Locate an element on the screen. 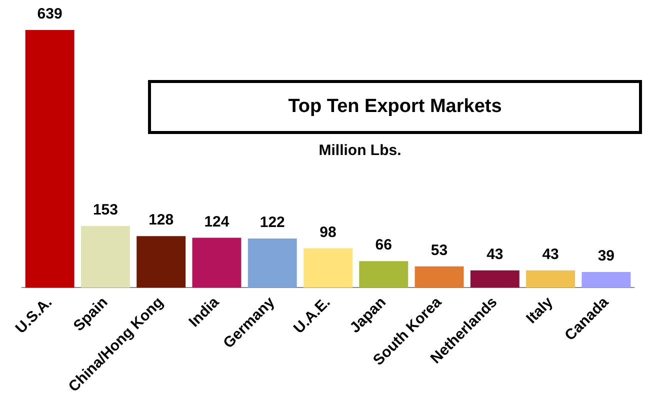  data-label: 98 is located at coordinates (328, 232).